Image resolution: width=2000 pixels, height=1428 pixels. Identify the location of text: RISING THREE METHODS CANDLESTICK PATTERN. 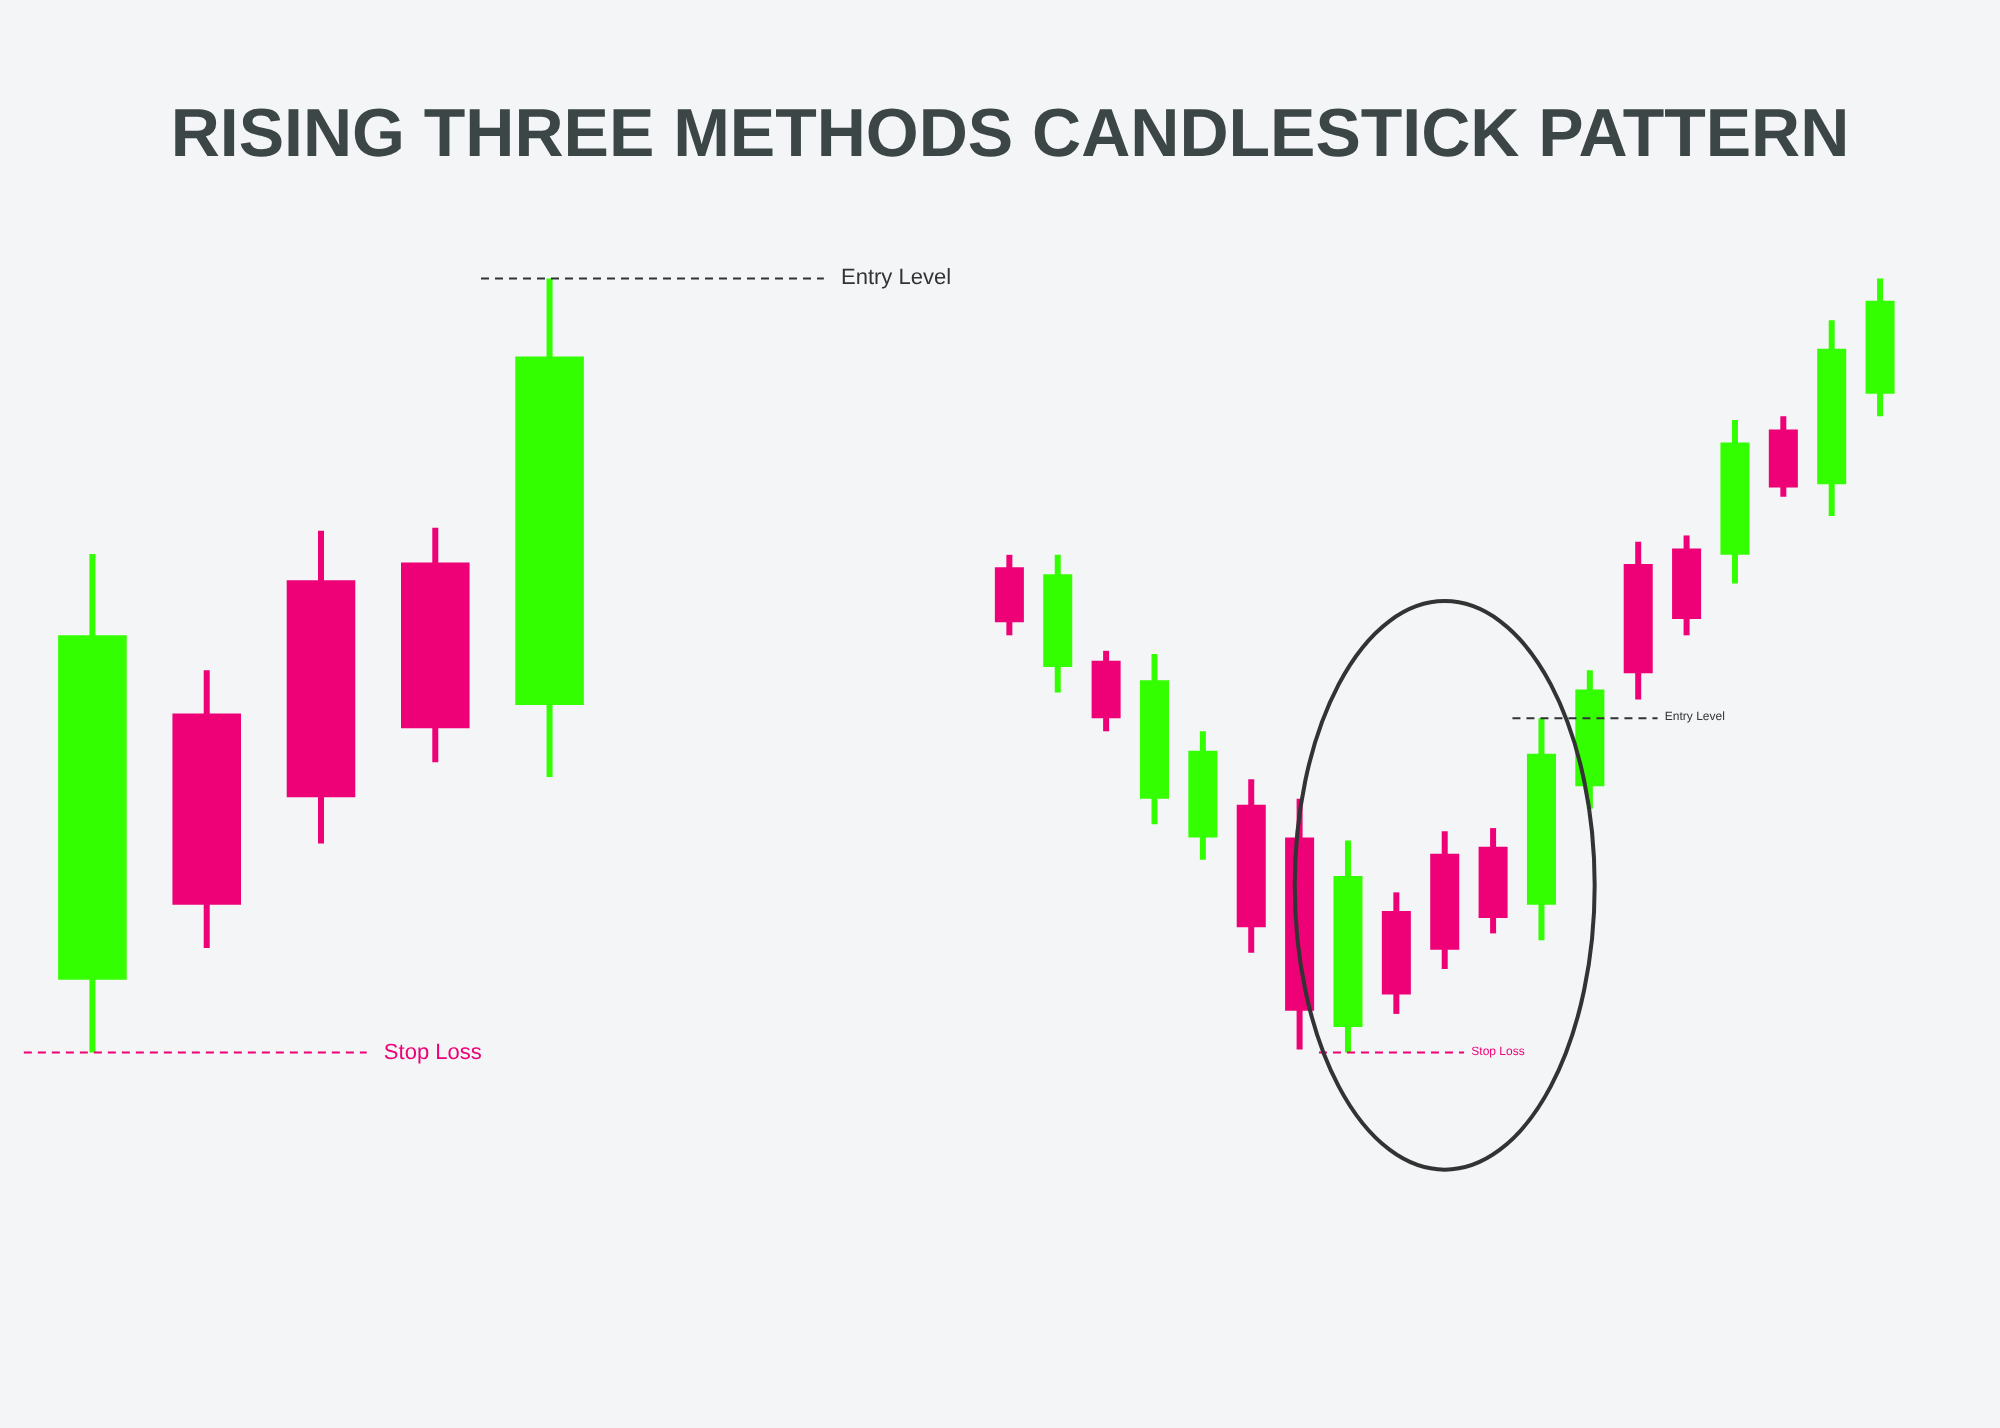
(1010, 135).